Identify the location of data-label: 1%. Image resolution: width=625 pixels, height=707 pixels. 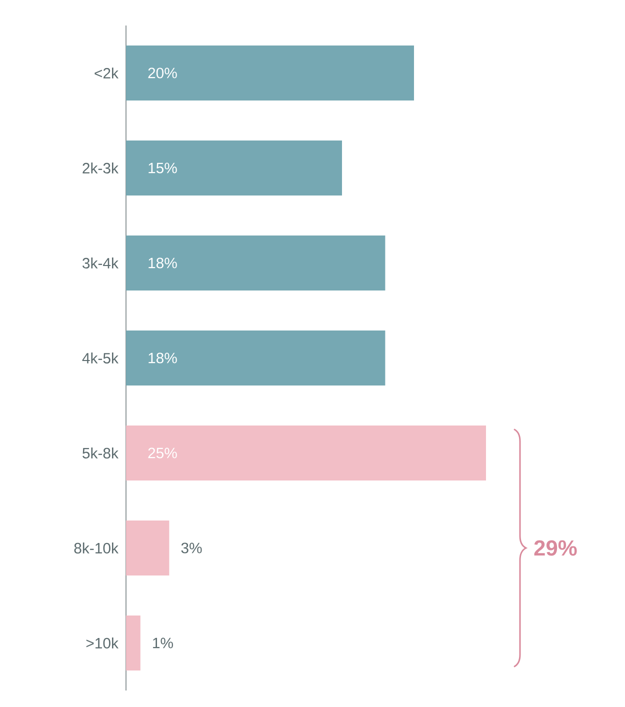
(163, 643).